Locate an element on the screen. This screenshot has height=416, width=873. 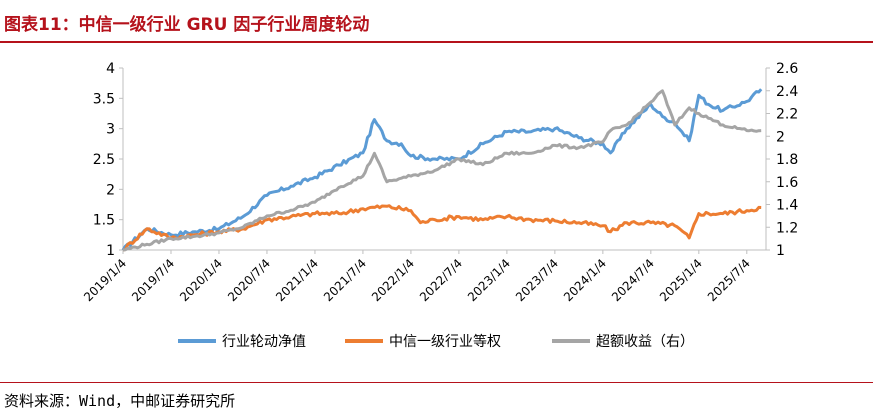
legend-label-2: 超额收益（右） is located at coordinates (645, 342).